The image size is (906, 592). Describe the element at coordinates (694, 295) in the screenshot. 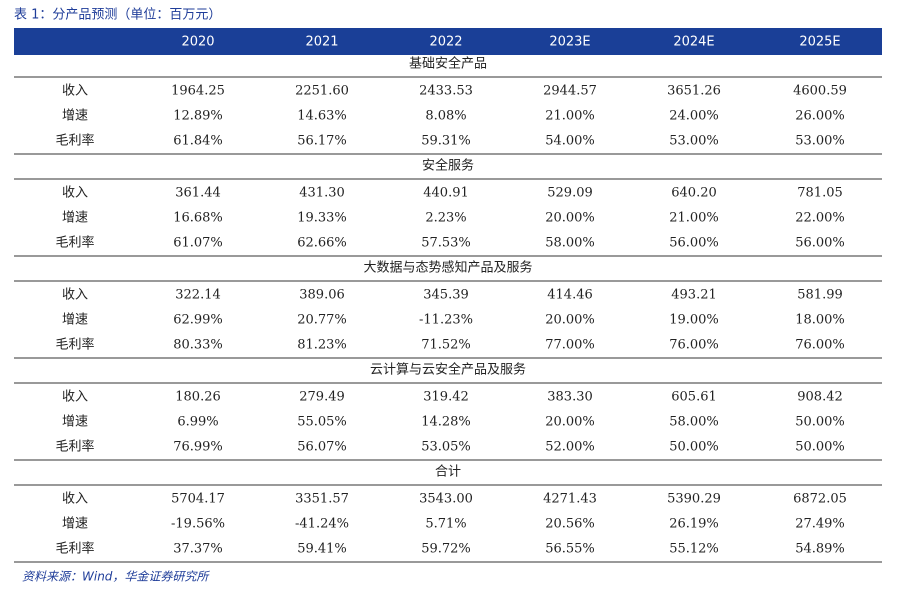

I see `cell: 493.21` at that location.